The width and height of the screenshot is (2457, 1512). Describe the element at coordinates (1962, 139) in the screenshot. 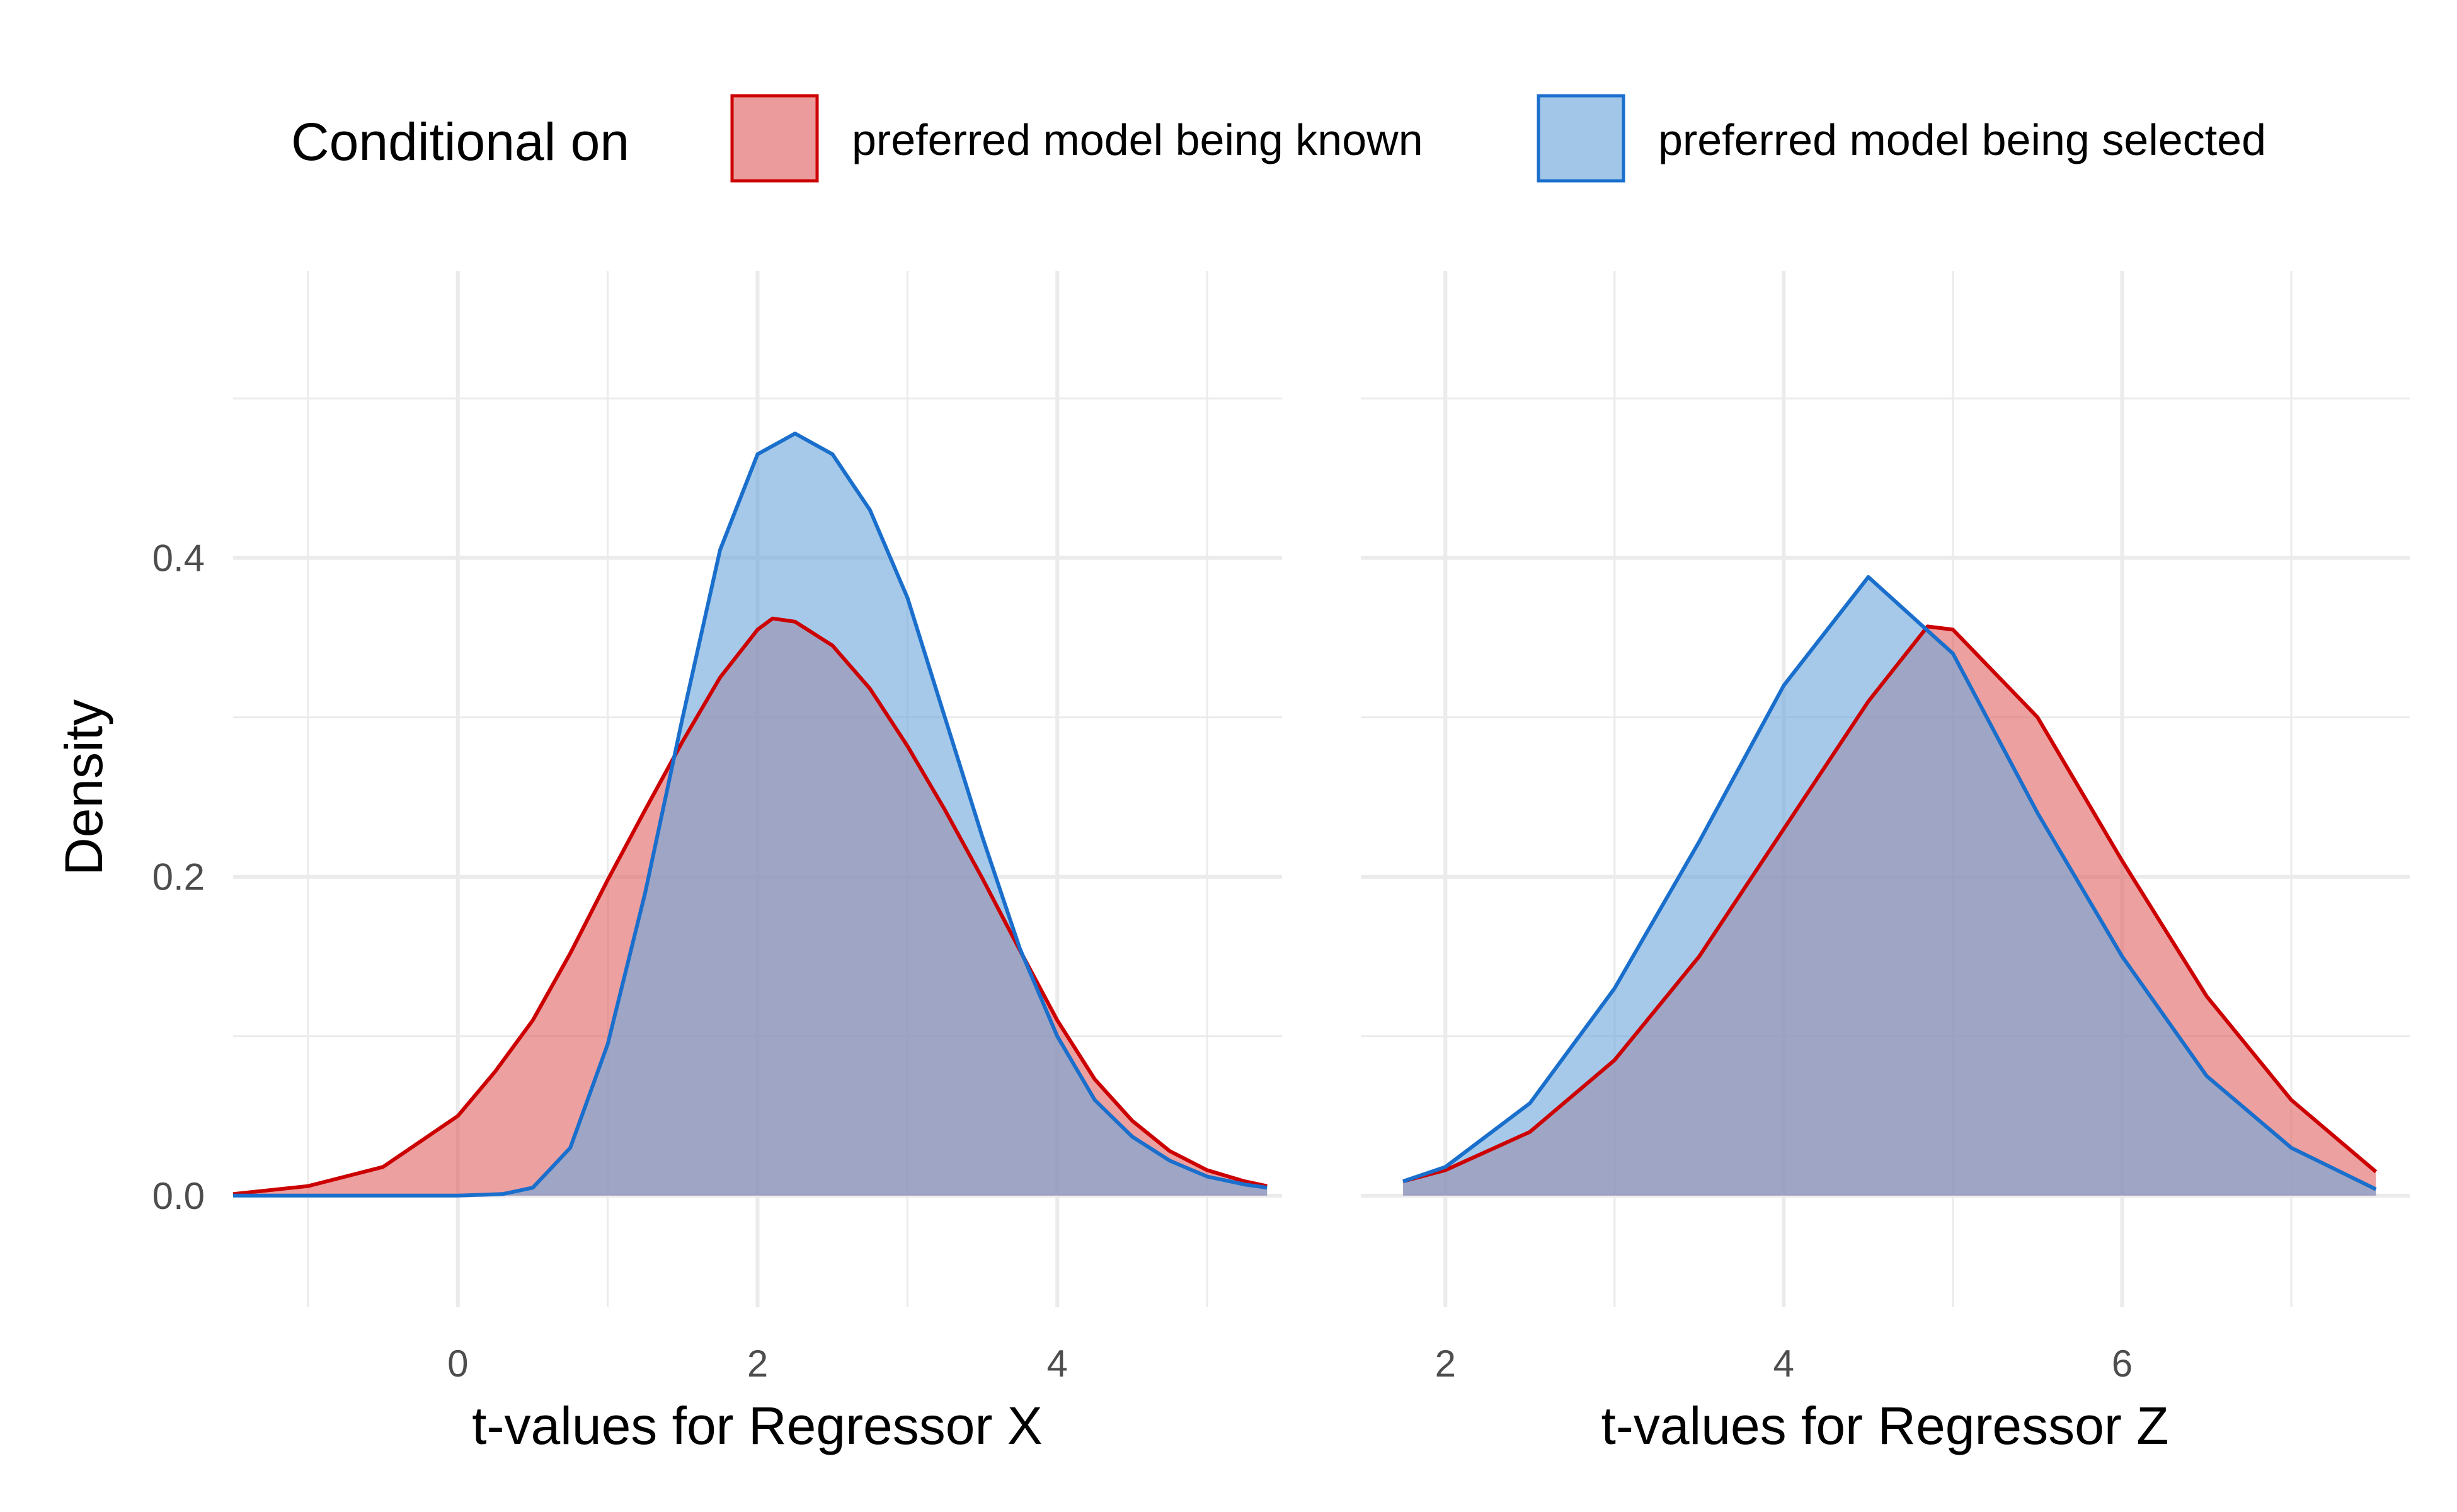

I see `legend-label-selected: preferred model being selected` at that location.